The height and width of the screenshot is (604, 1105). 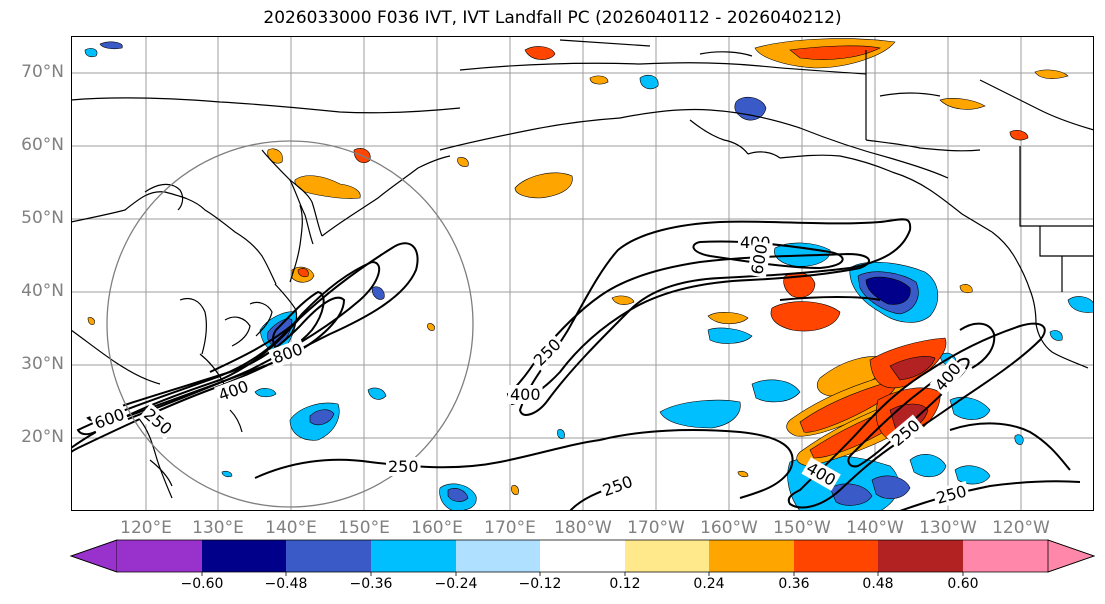 What do you see at coordinates (286, 584) in the screenshot?
I see `colorbar-tick-2: −0.48` at bounding box center [286, 584].